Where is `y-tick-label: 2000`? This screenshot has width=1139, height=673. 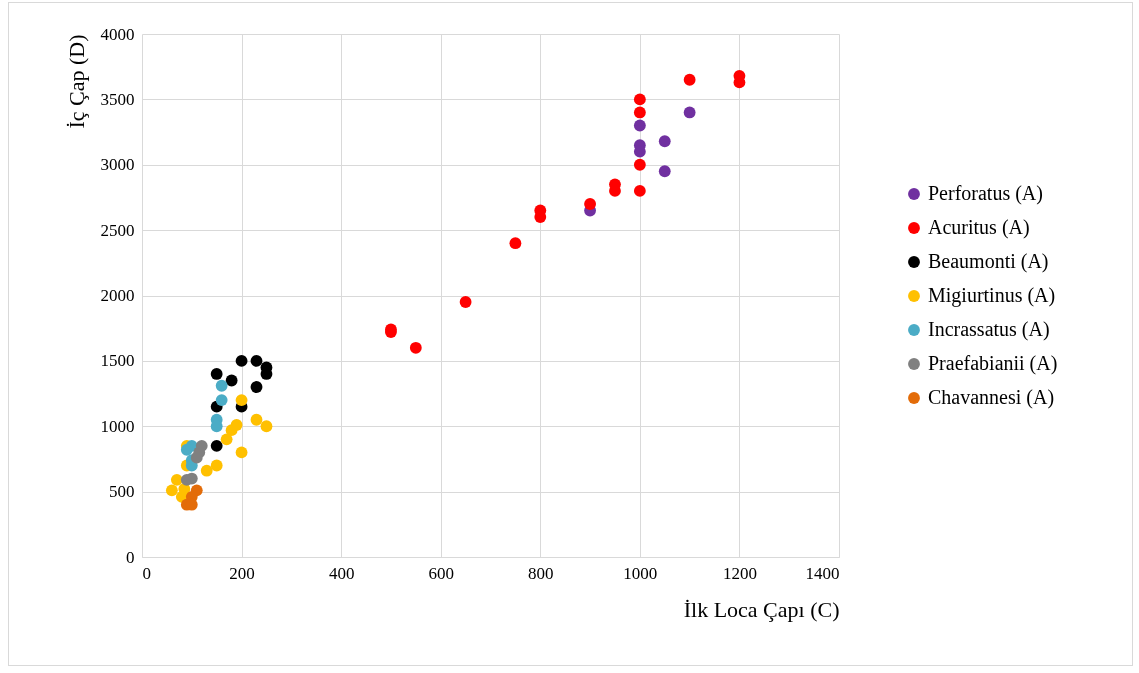 y-tick-label: 2000 is located at coordinates (117, 295).